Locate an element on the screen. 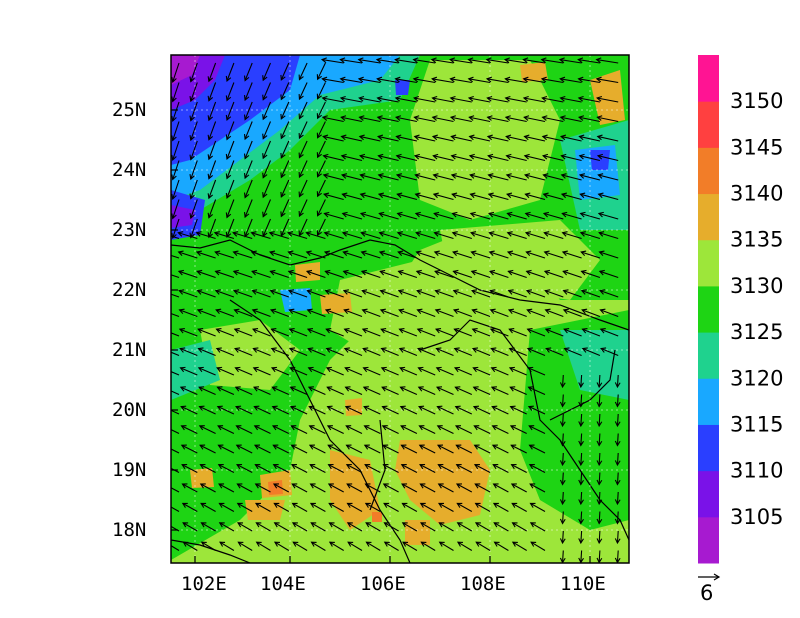 The image size is (800, 618). colorbar-swatch is located at coordinates (708, 217).